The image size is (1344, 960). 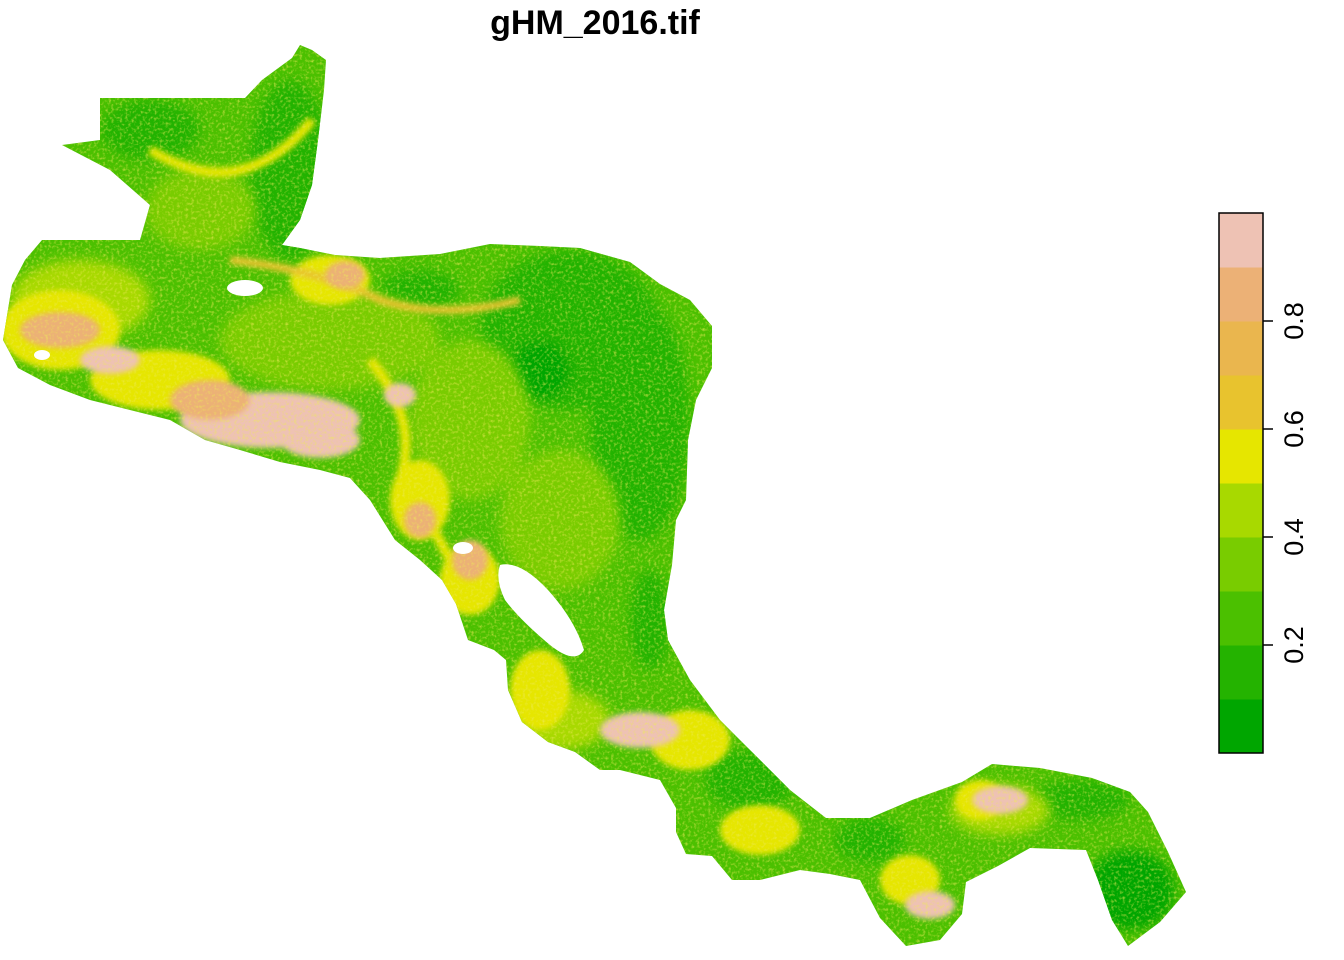 I want to click on lake-managua, so click(x=463, y=548).